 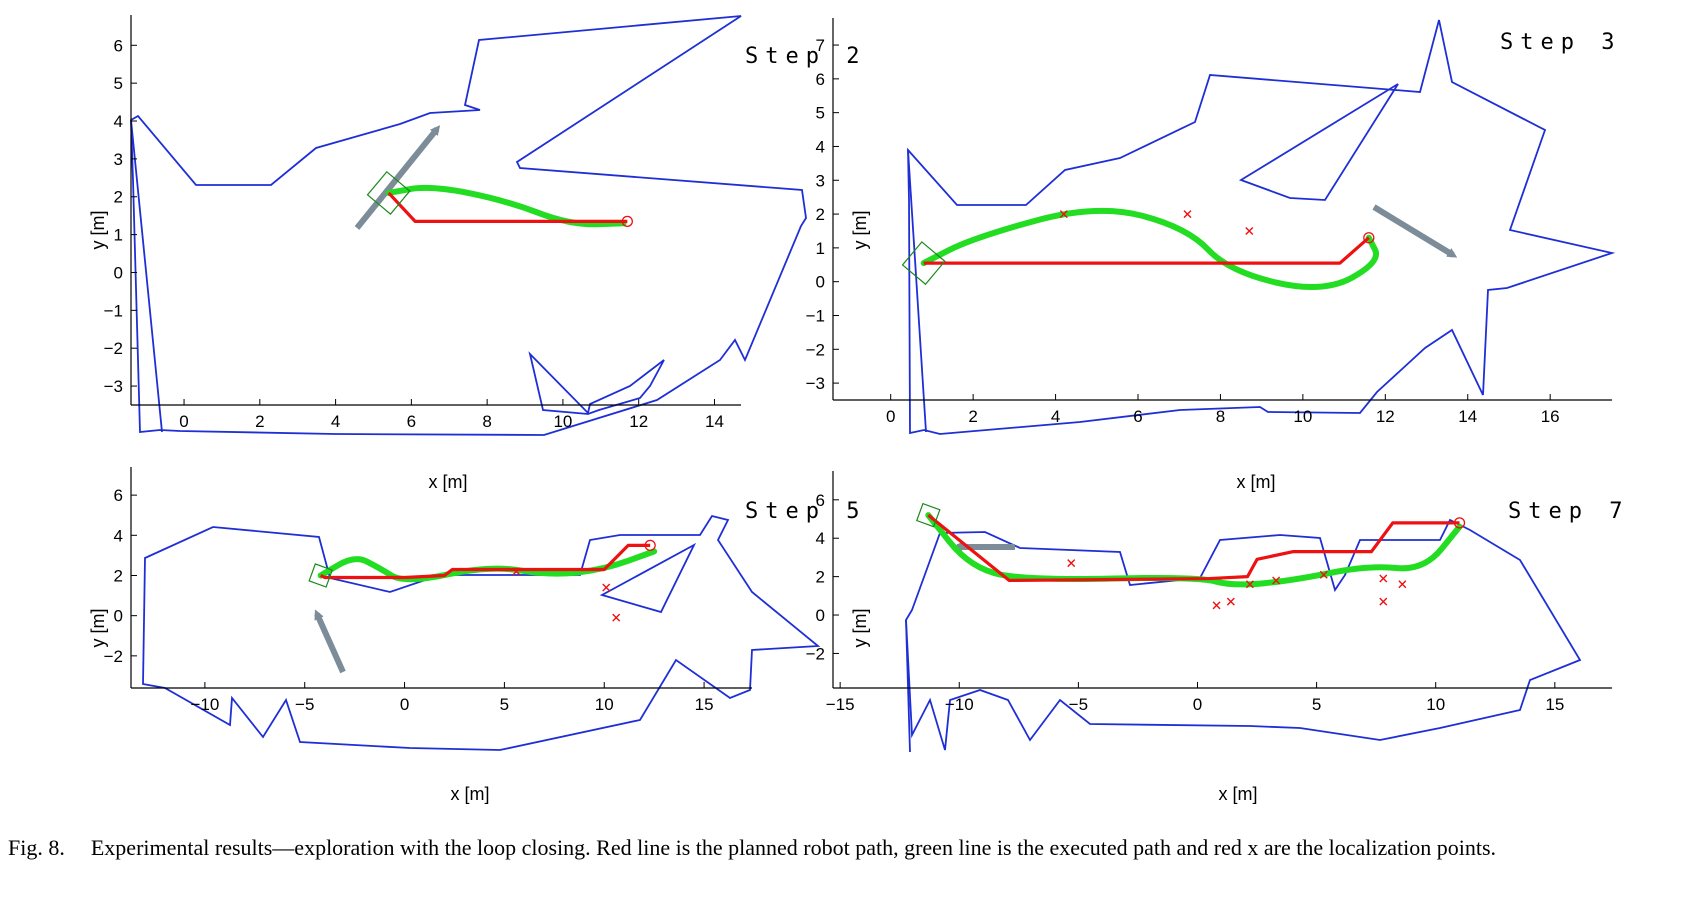 I want to click on y-tick-label: 1, so click(x=118, y=235).